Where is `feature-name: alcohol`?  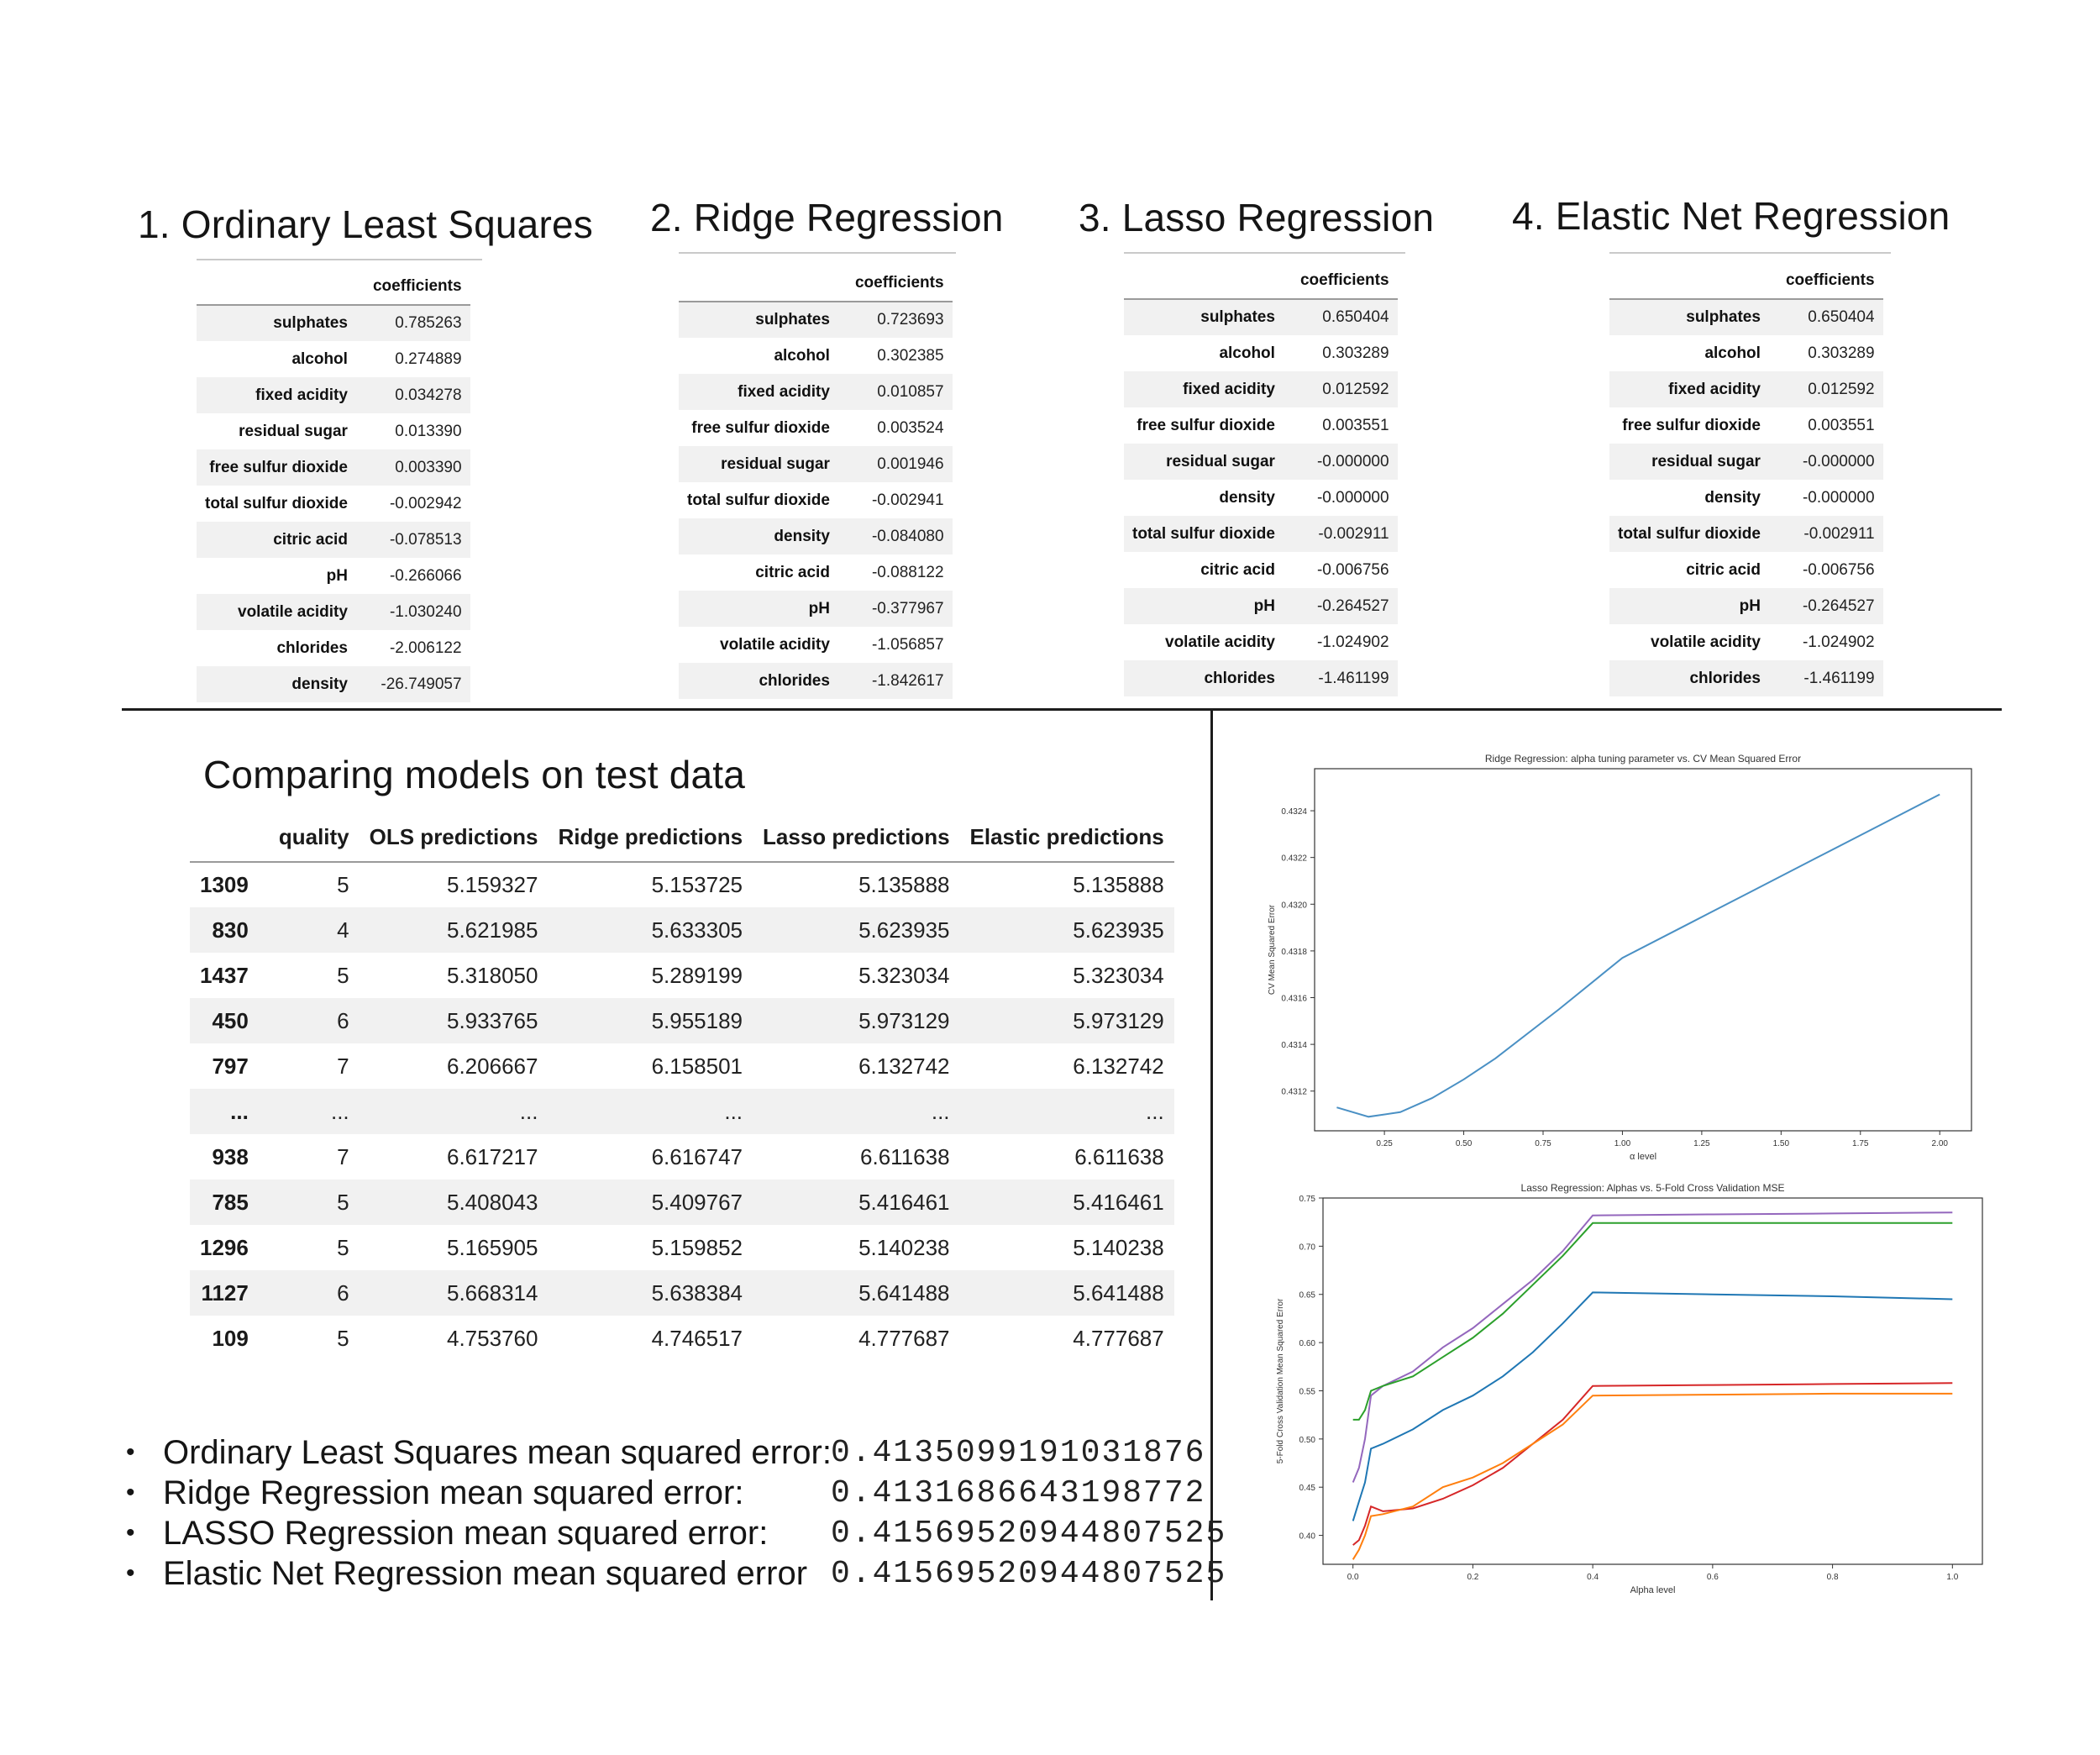
feature-name: alcohol is located at coordinates (1247, 353).